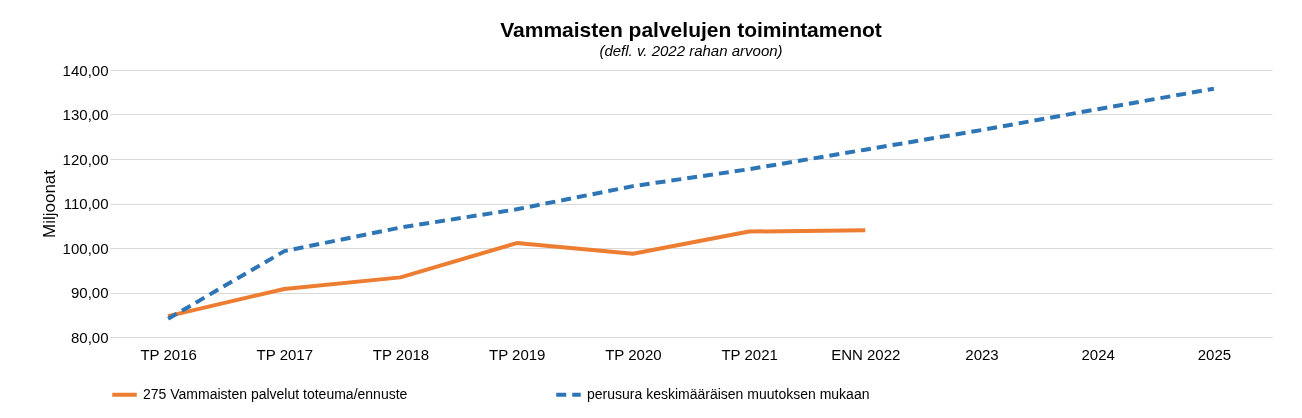  Describe the element at coordinates (517, 273) in the screenshot. I see `line-series` at that location.